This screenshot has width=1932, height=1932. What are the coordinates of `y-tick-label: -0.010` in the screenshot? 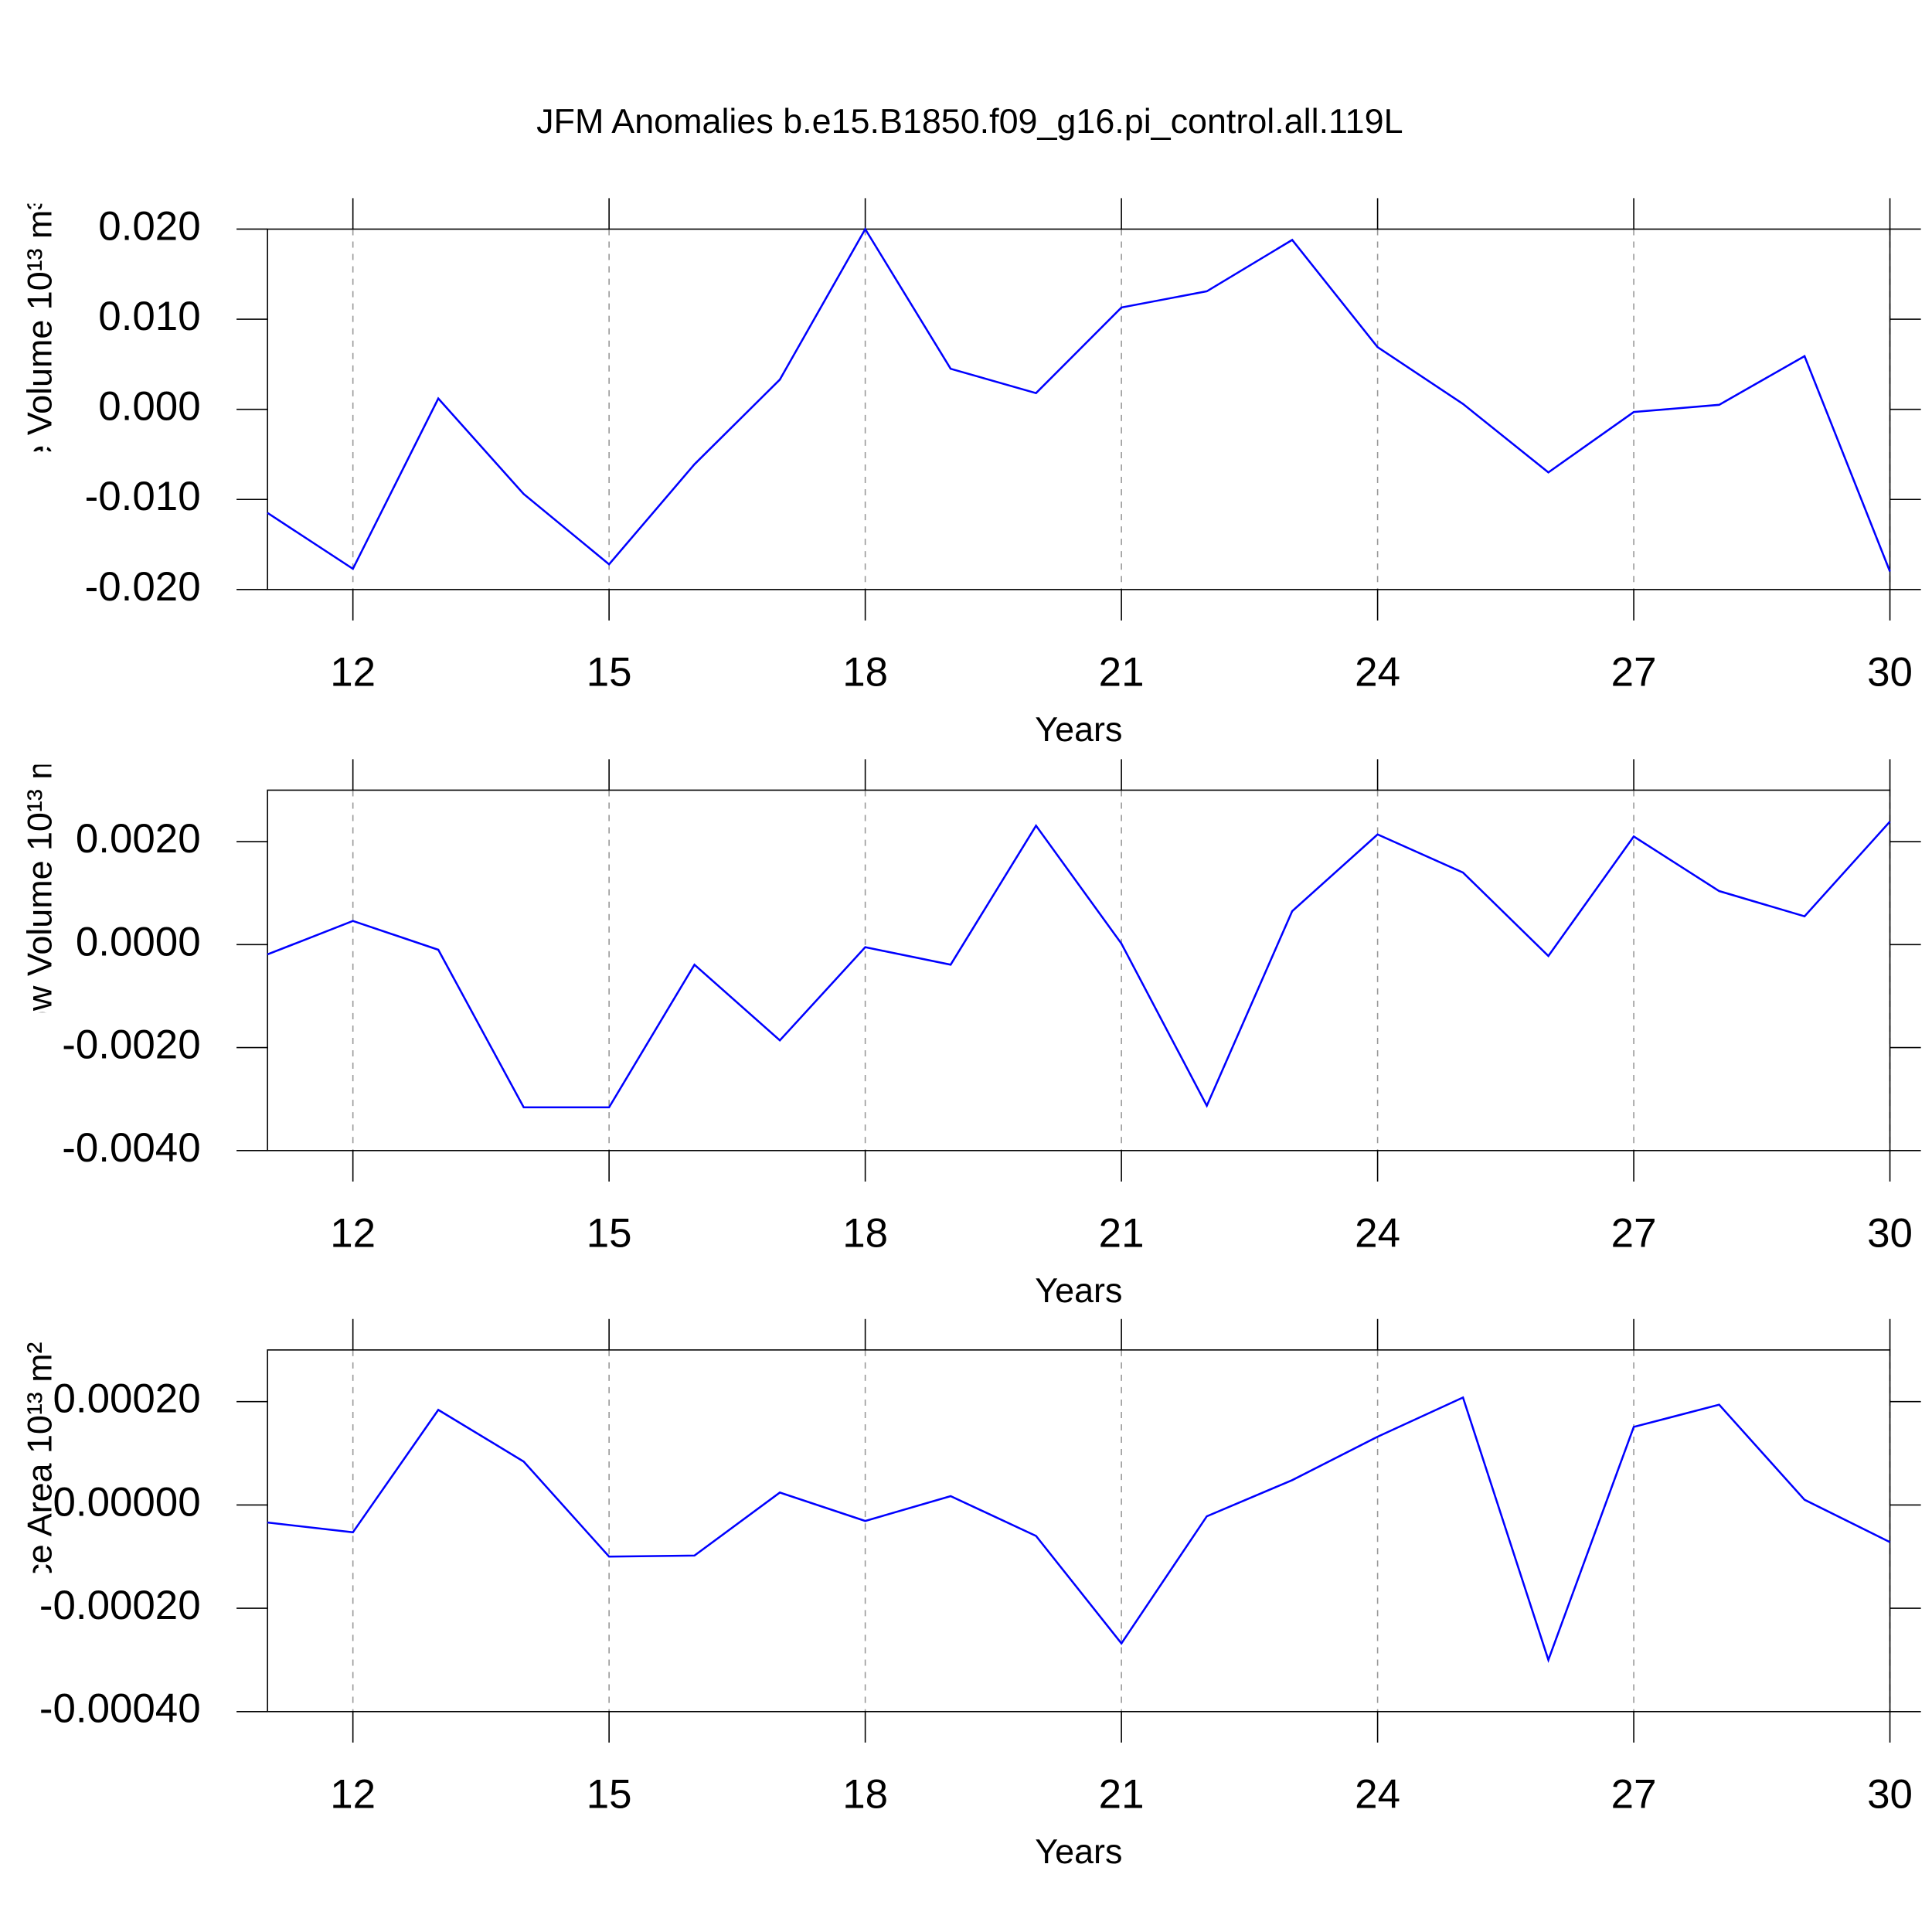 It's located at (143, 496).